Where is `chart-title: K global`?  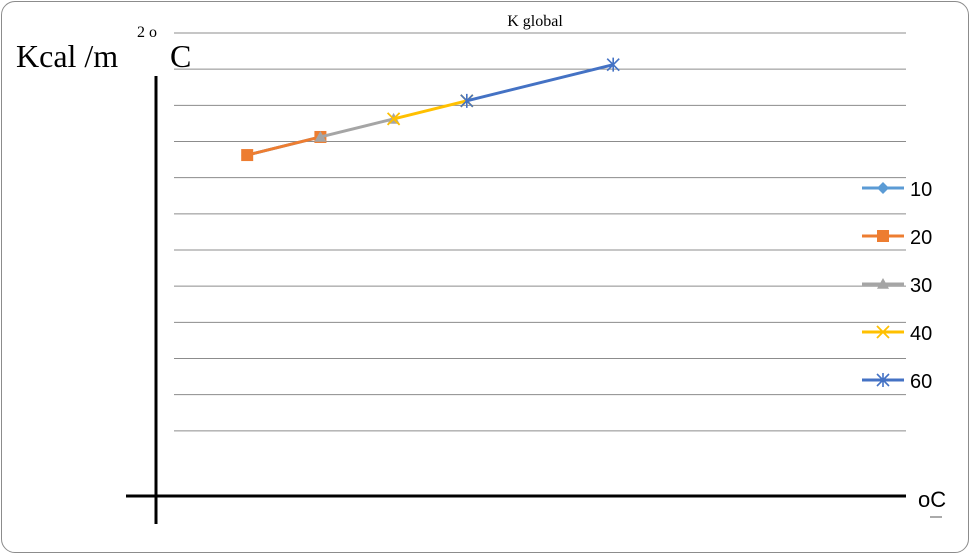 chart-title: K global is located at coordinates (535, 21).